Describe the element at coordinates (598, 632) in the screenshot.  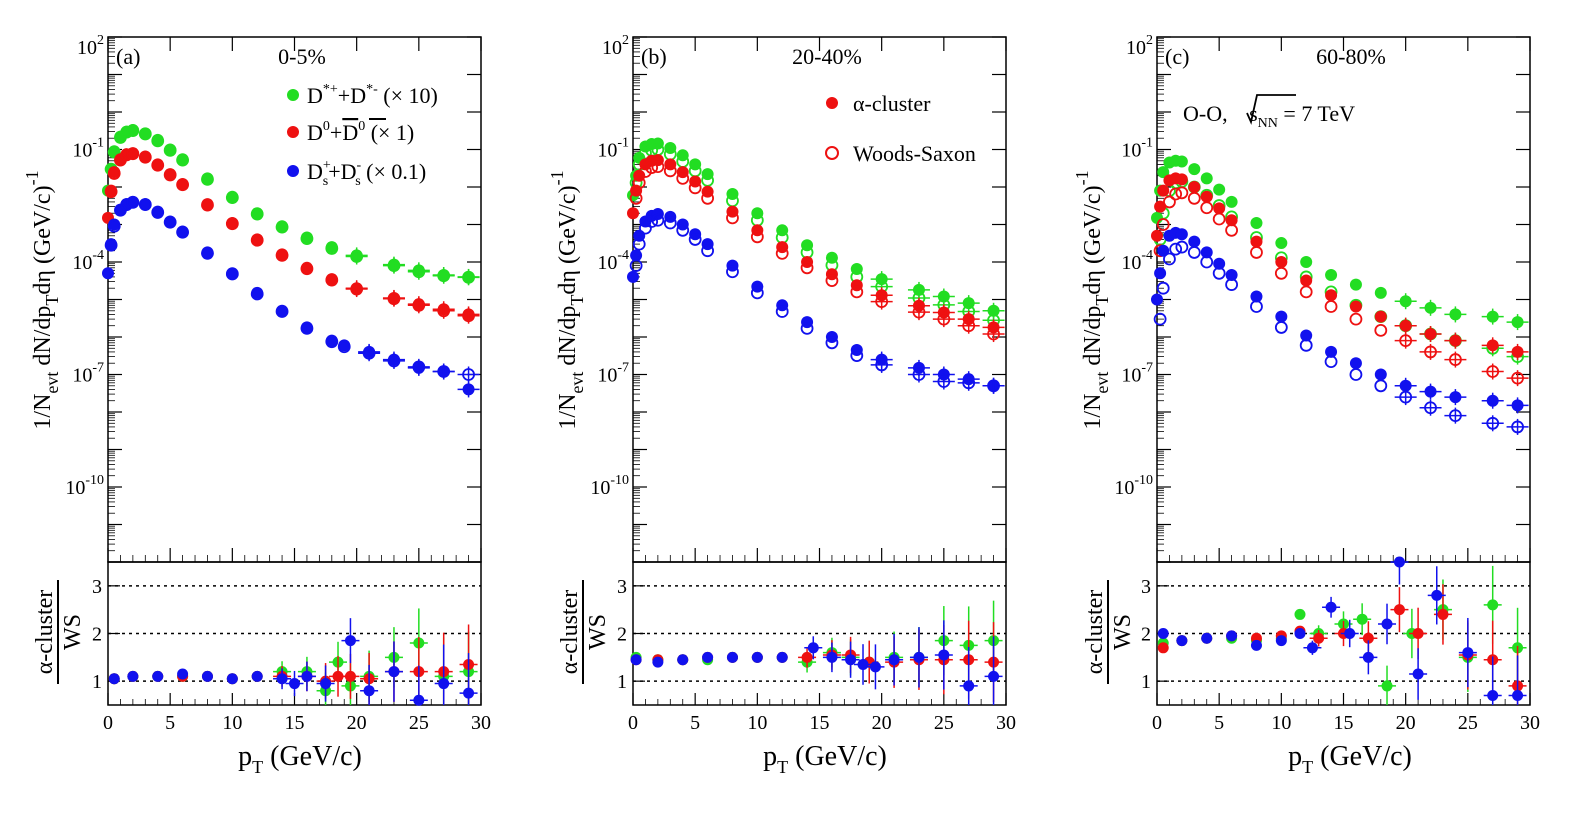
I see `svg-text: WS` at that location.